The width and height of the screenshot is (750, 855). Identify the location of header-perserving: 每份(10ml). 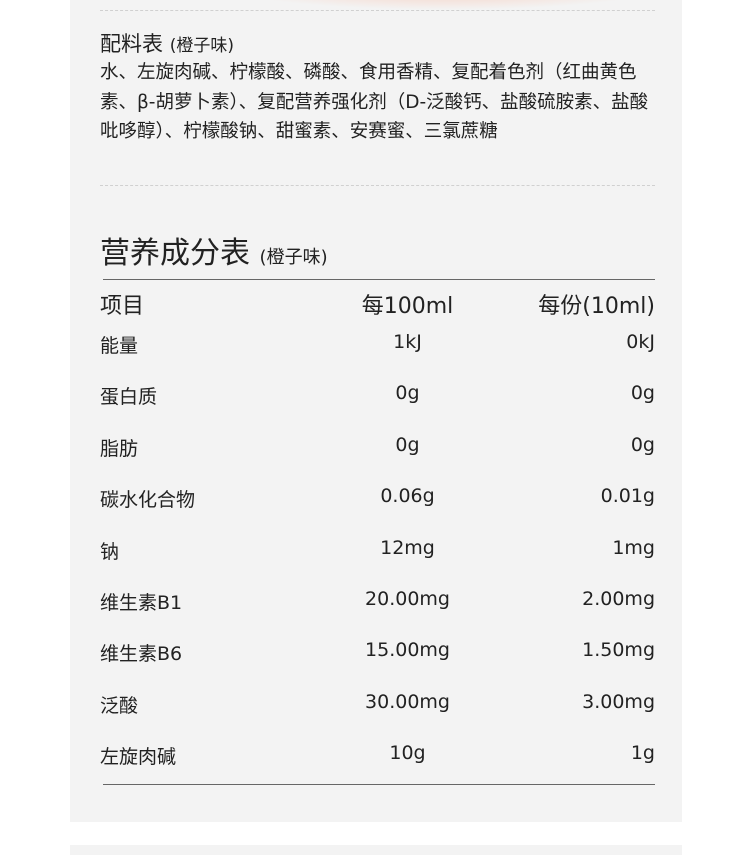
(596, 306).